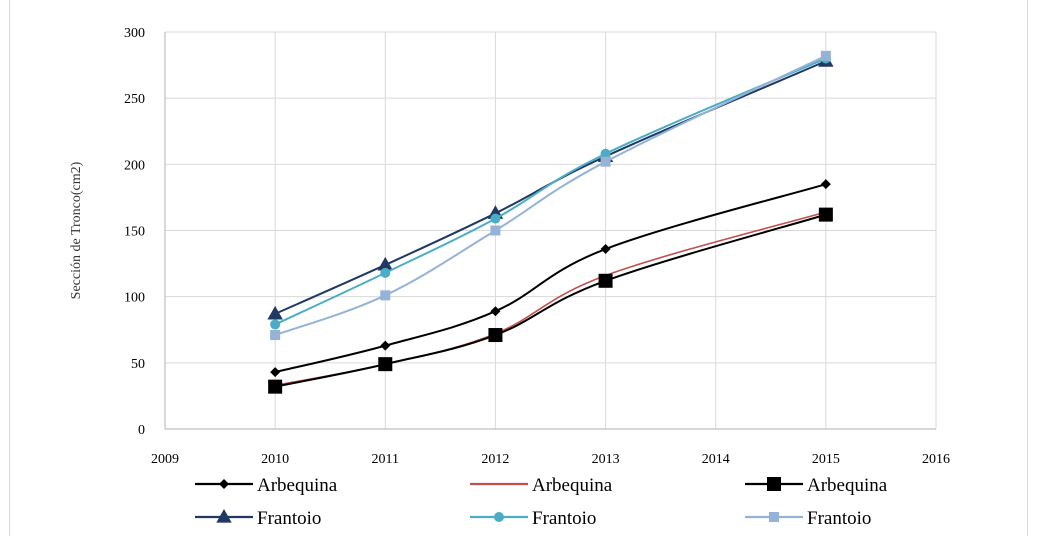 The width and height of the screenshot is (1037, 541). I want to click on x-tick-label: 2012, so click(495, 459).